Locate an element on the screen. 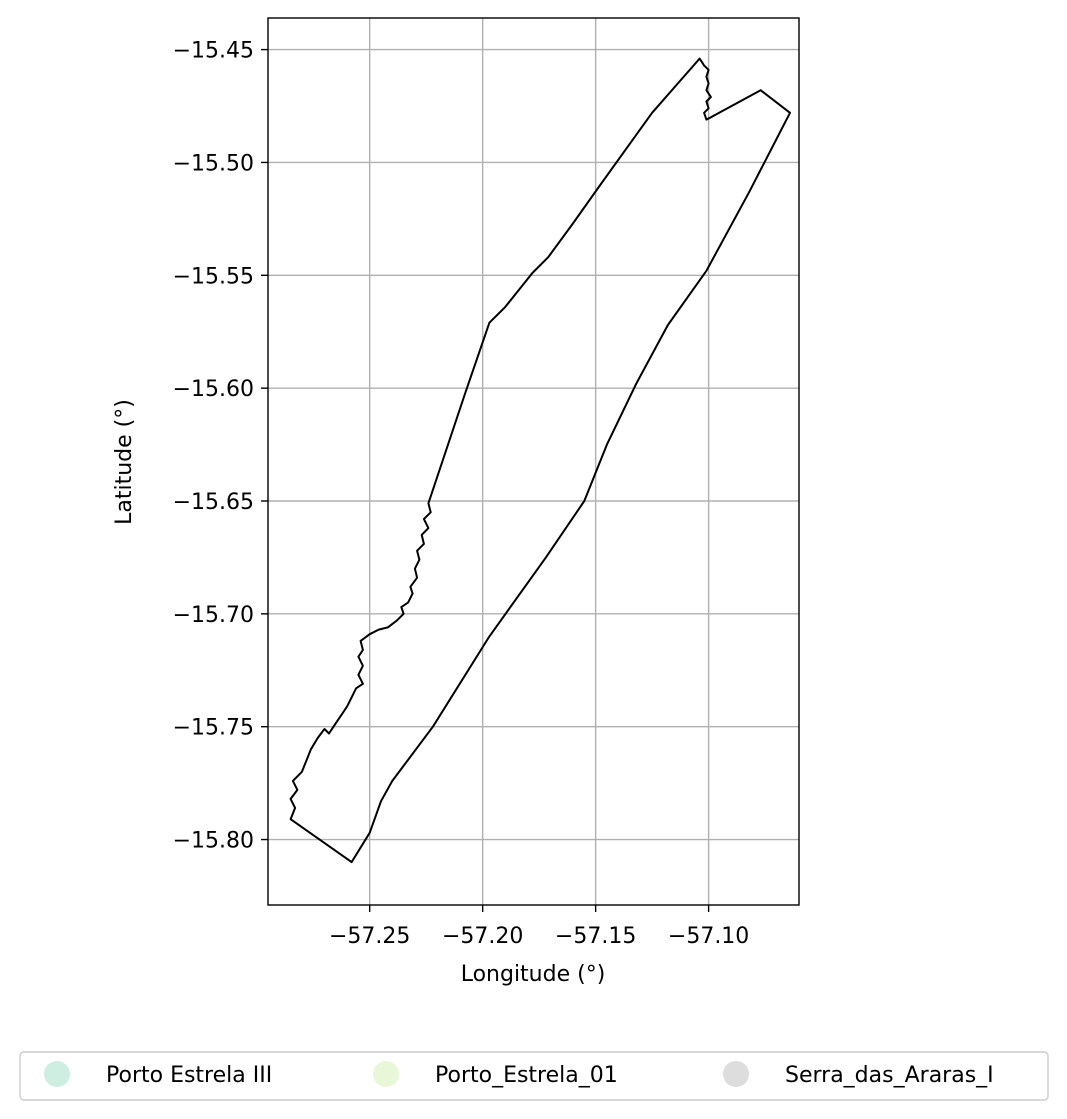  x-tick-label: −57.20 is located at coordinates (482, 936).